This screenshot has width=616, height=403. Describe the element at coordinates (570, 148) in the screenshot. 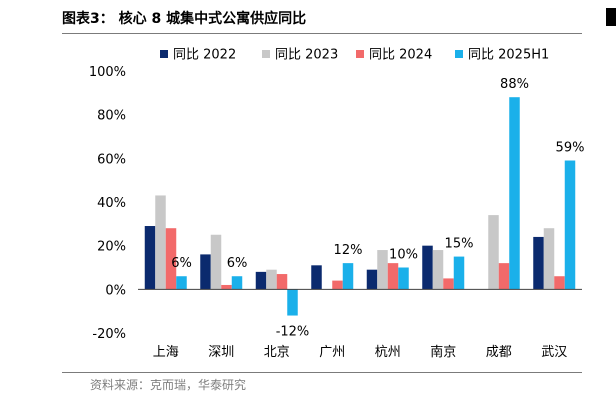

I see `data-label: 59%` at that location.